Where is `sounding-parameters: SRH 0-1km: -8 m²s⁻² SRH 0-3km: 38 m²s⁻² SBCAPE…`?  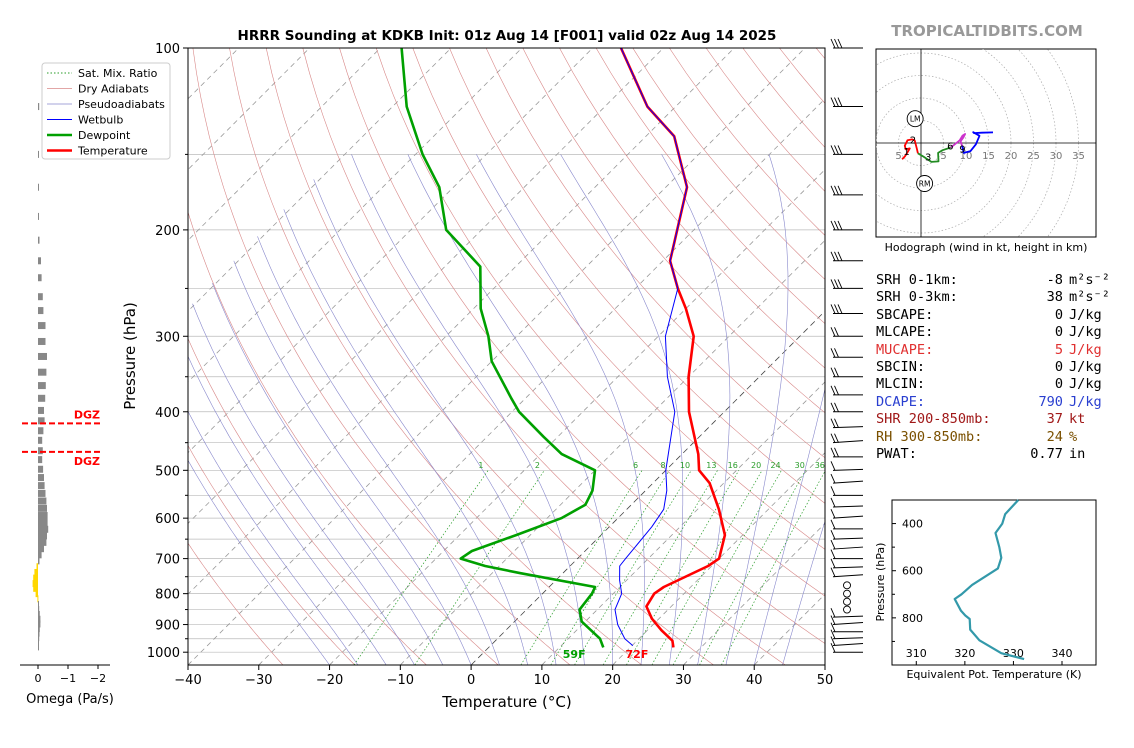
sounding-parameters: SRH 0-1km: -8 m²s⁻² SRH 0-3km: 38 m²s⁻² SBCAPE… is located at coordinates (1001, 367).